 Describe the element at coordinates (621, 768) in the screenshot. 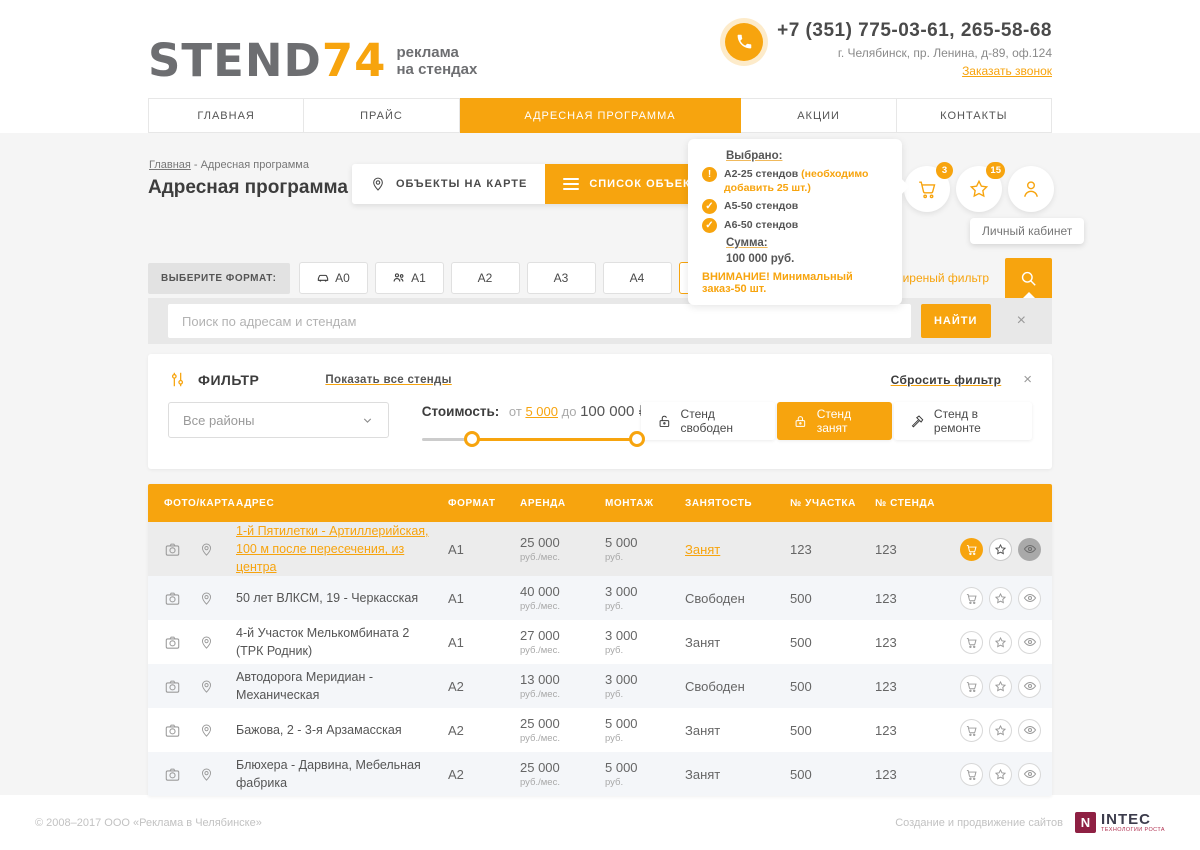

I see `install-value: 5 000` at that location.